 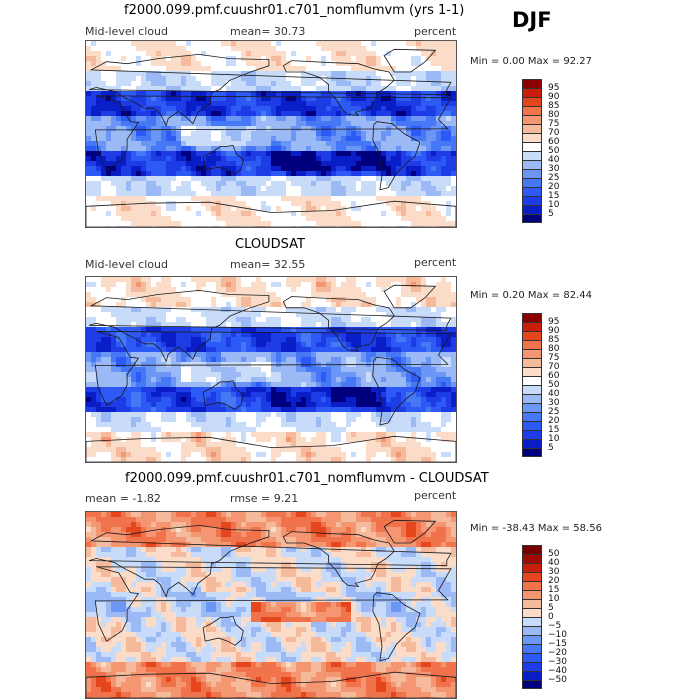 I want to click on colorbar-tick-label: 85, so click(x=554, y=106).